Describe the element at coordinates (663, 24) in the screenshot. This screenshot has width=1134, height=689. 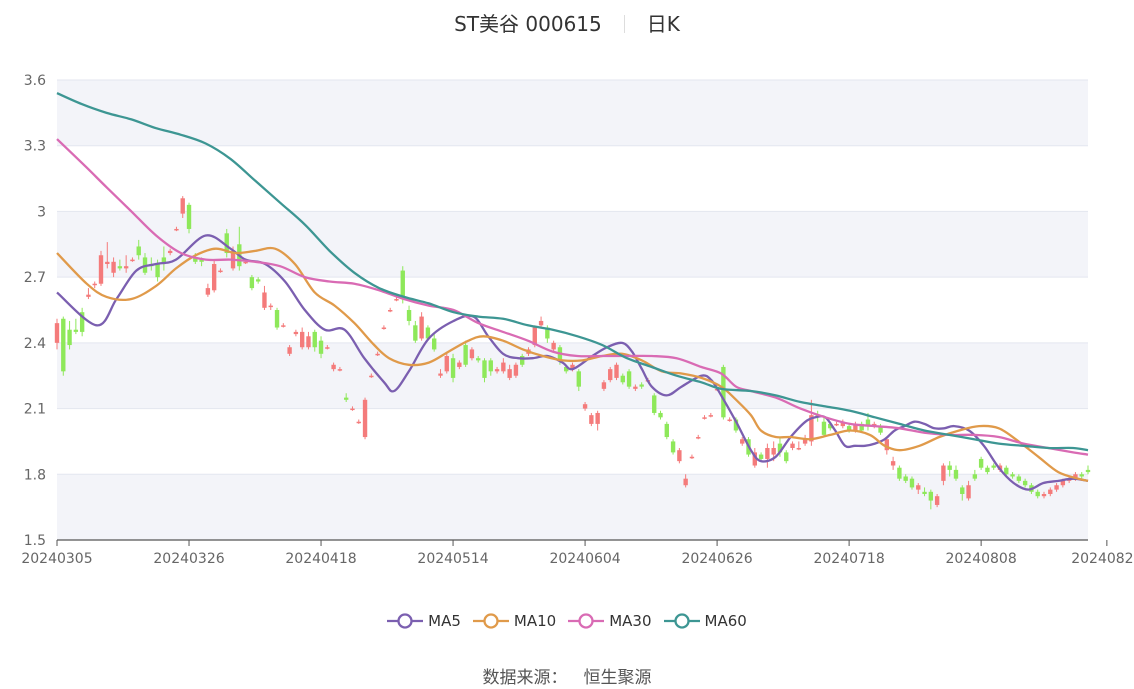
I see `period-label: 日K` at that location.